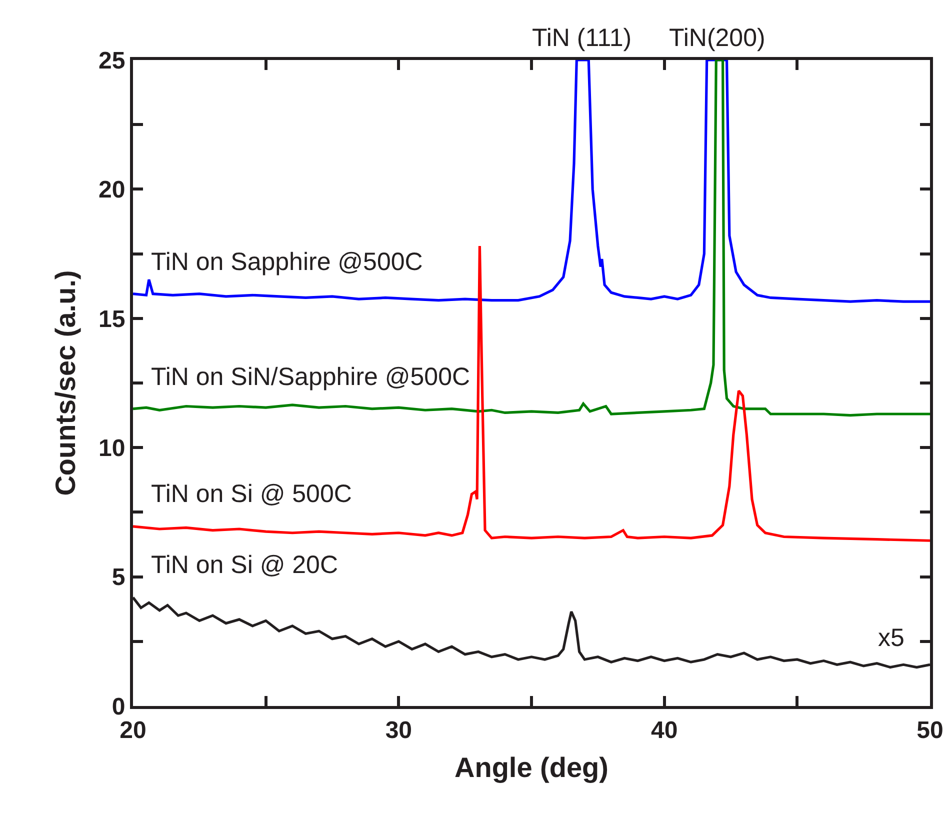 The image size is (951, 824). What do you see at coordinates (531, 632) in the screenshot?
I see `line-series` at bounding box center [531, 632].